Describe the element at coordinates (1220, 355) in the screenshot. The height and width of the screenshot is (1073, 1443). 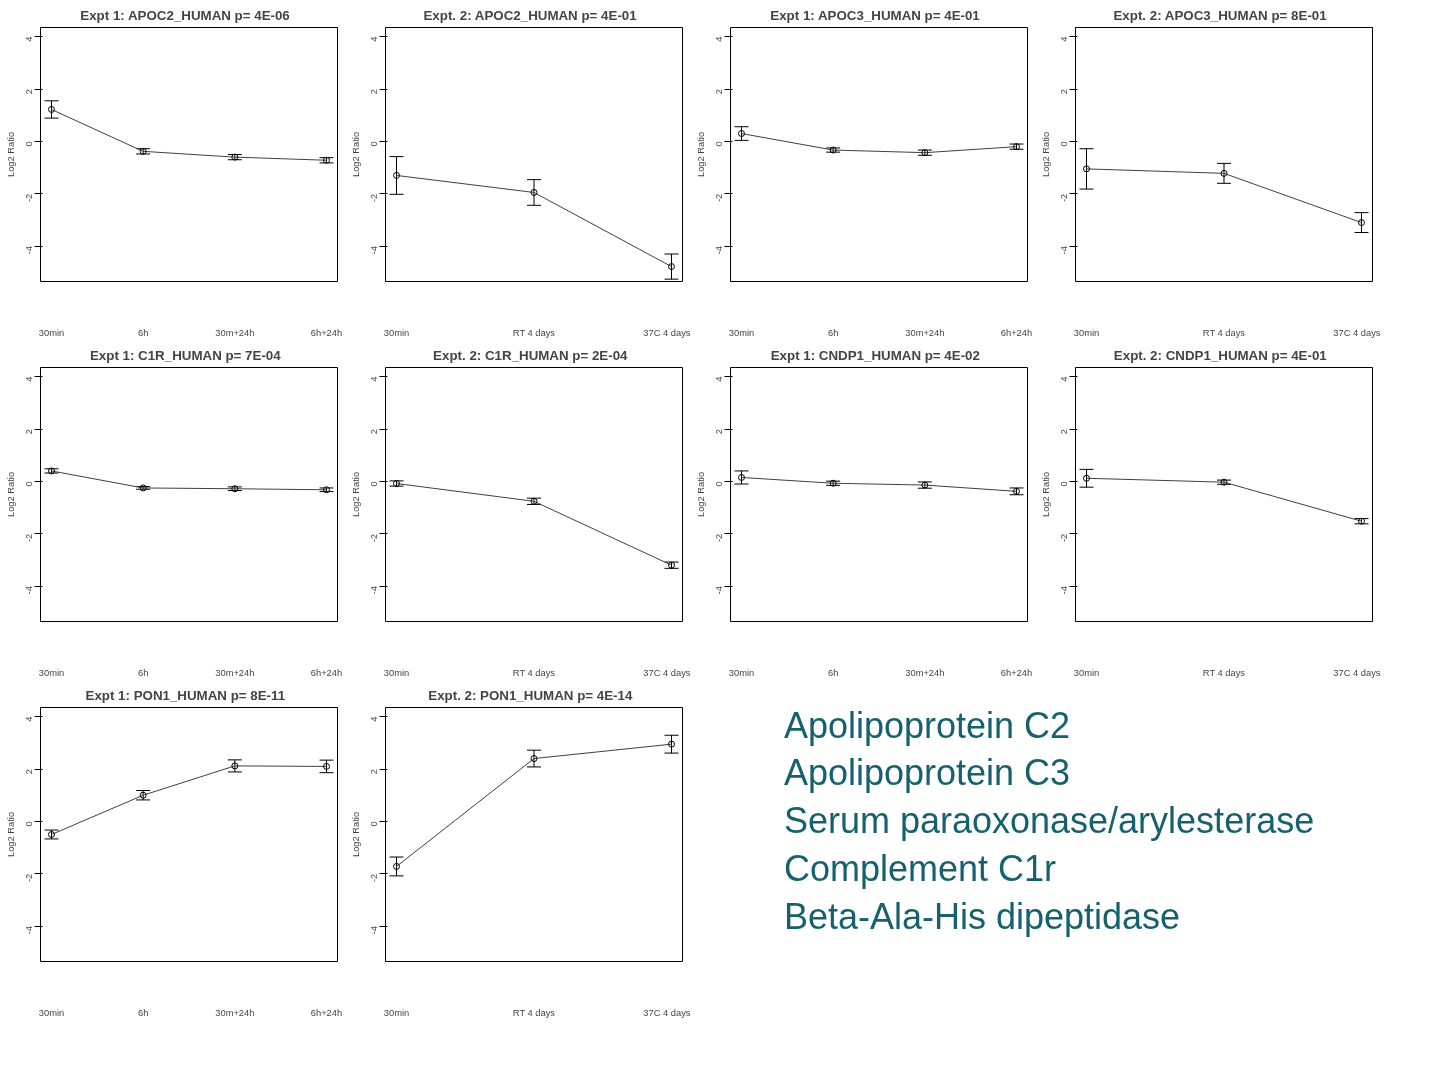
I see `chart-title: Expt. 2: CNDP1_HUMAN p= 4E-01` at that location.